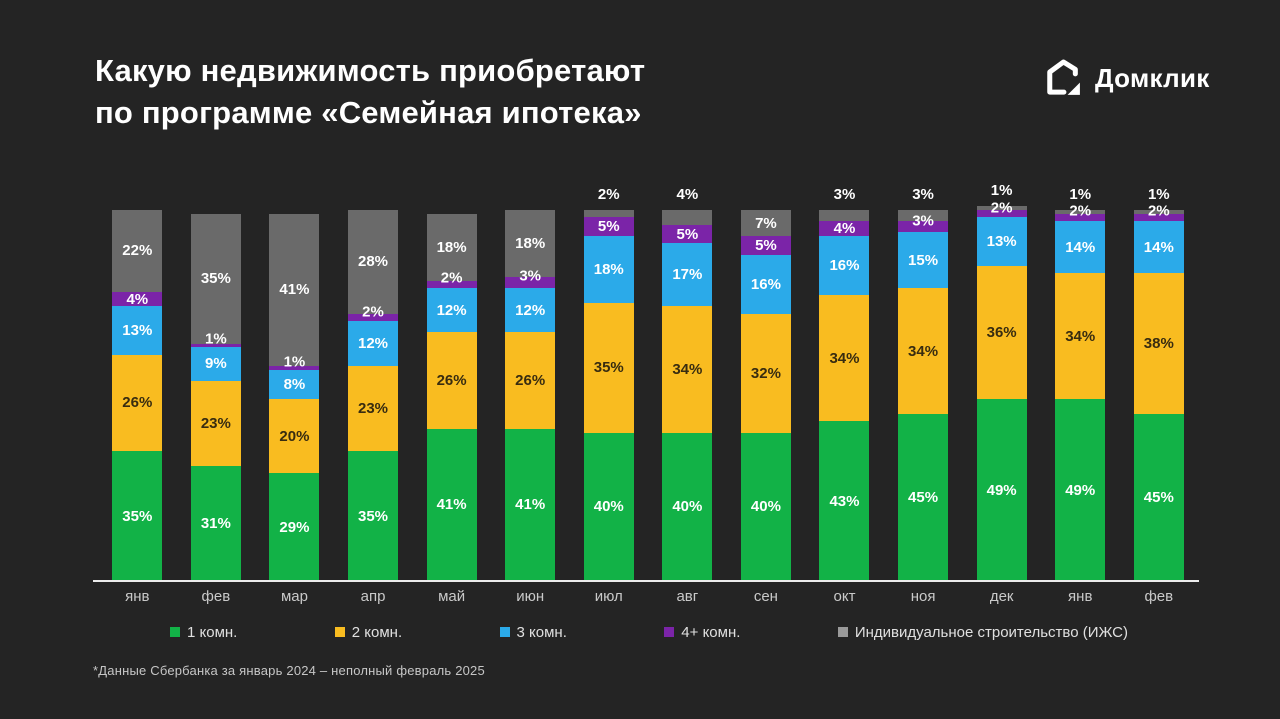  What do you see at coordinates (212, 632) in the screenshot?
I see `legend-label-rooms-1: 1 комн.` at bounding box center [212, 632].